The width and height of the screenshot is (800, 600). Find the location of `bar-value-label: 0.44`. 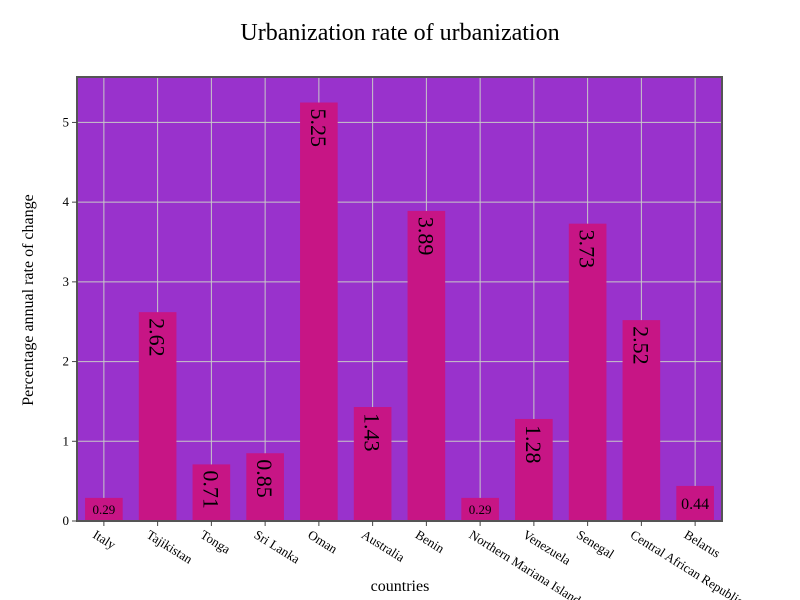

bar-value-label: 0.44 is located at coordinates (695, 504).